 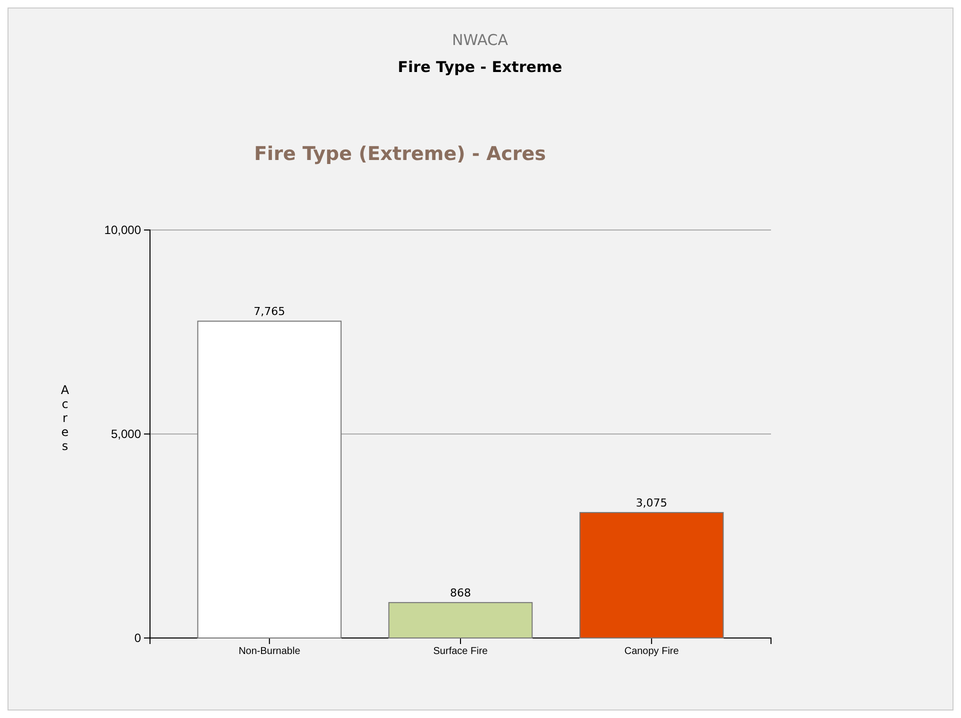 I want to click on data-label: 3,075, so click(x=652, y=503).